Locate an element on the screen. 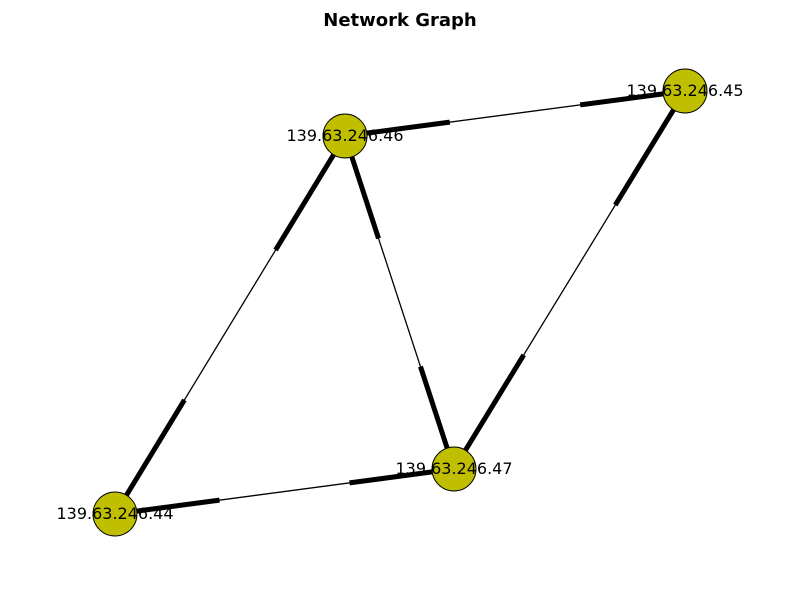 This screenshot has width=800, height=600. node-label: 139.63.246.44 is located at coordinates (114, 513).